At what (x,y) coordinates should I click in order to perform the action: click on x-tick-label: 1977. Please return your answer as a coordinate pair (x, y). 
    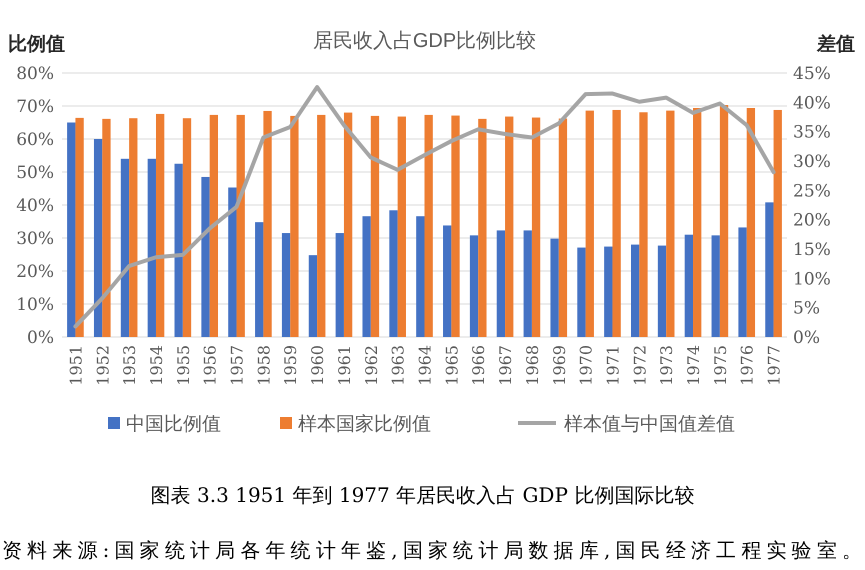
    Looking at the image, I should click on (774, 365).